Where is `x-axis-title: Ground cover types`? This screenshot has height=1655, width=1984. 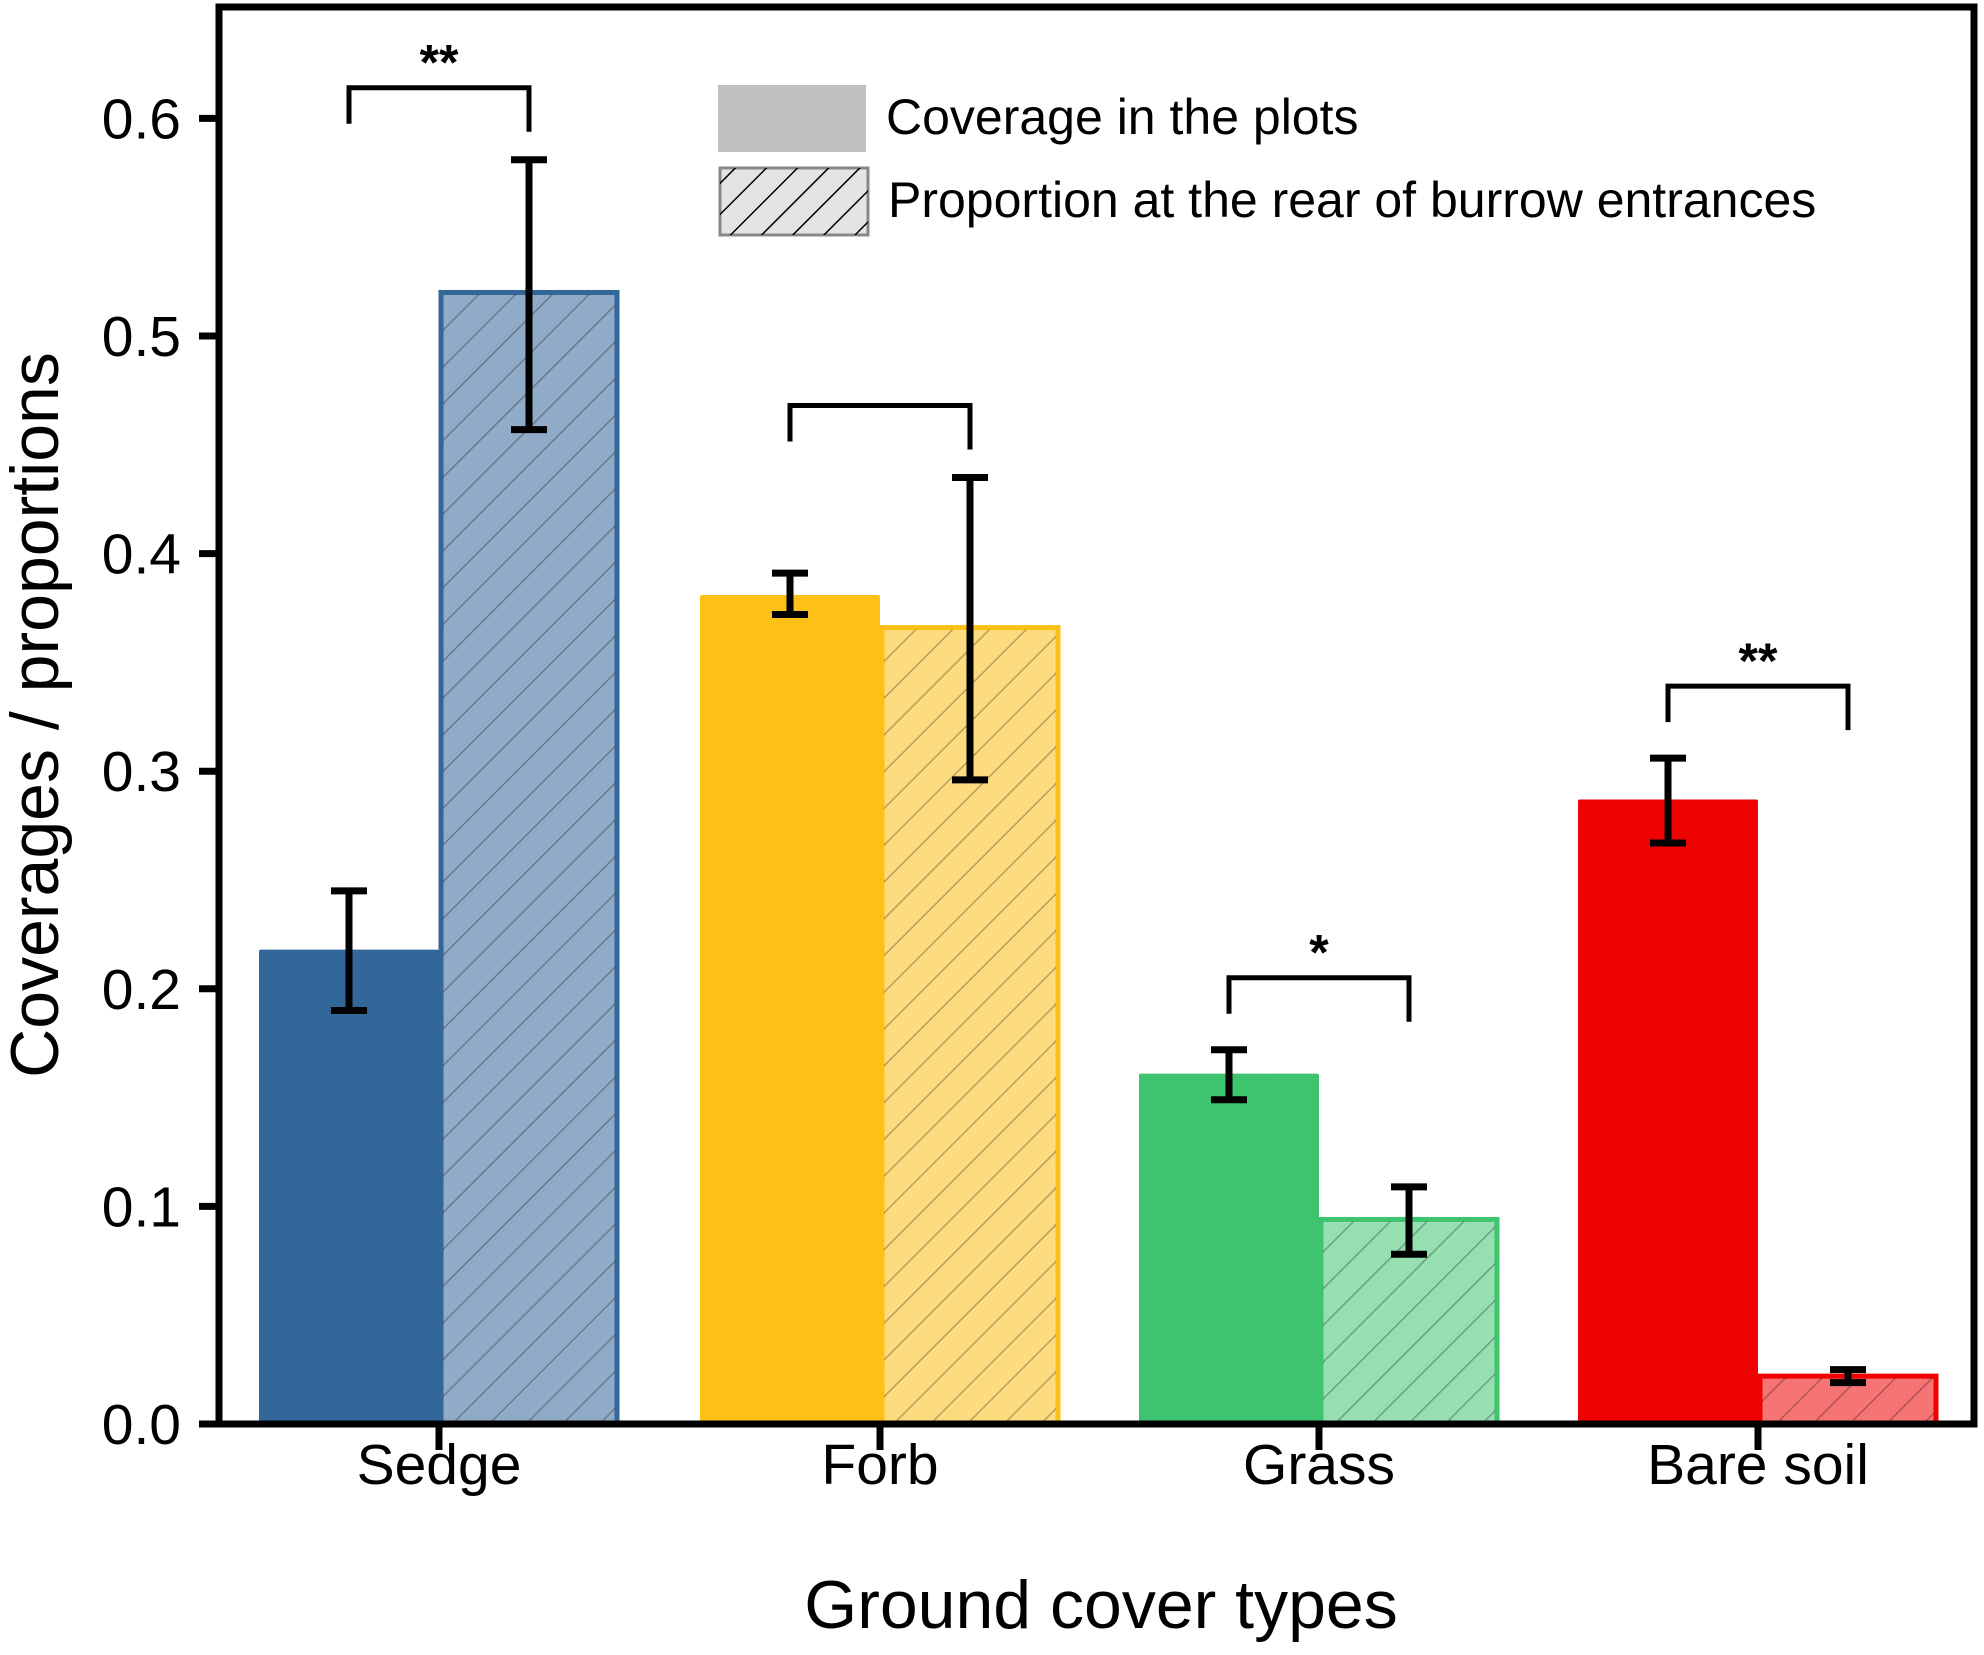 x-axis-title: Ground cover types is located at coordinates (1100, 1605).